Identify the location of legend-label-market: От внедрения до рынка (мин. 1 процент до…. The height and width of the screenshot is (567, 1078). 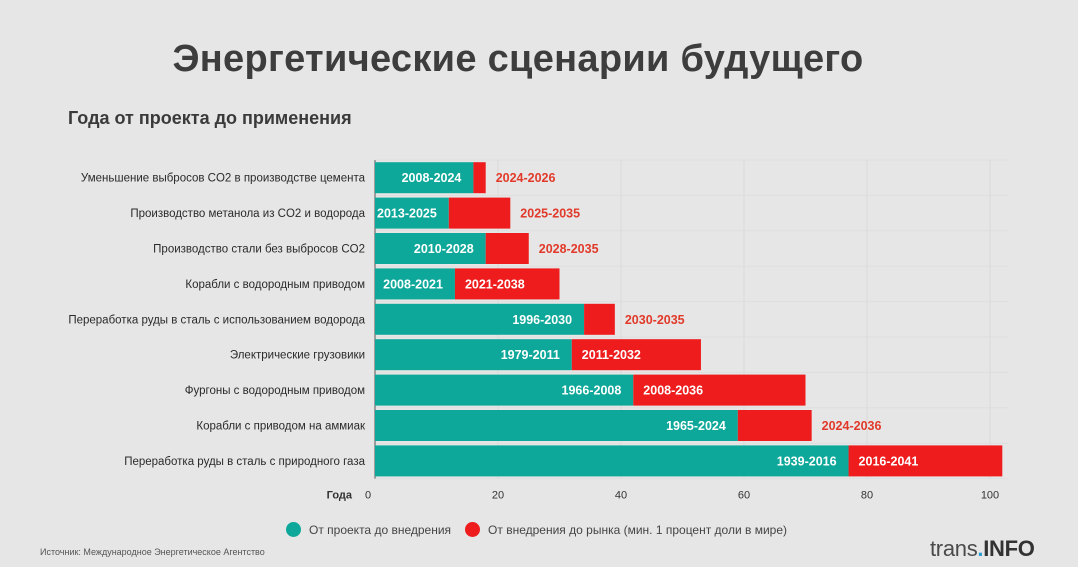
(638, 529).